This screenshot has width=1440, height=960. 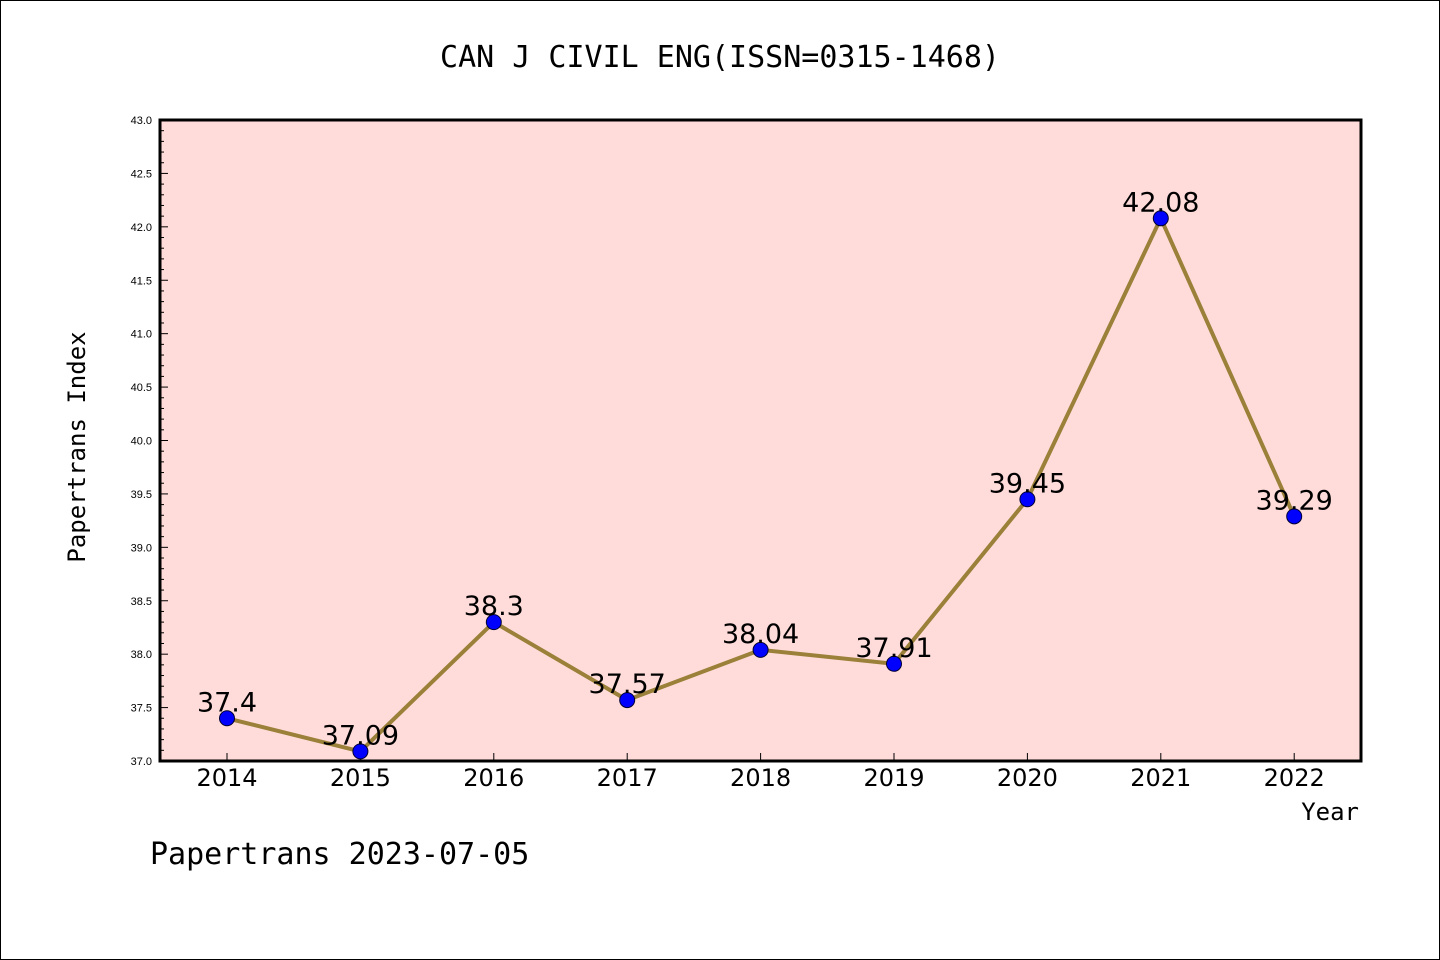 I want to click on data-label: 37.4, so click(x=227, y=702).